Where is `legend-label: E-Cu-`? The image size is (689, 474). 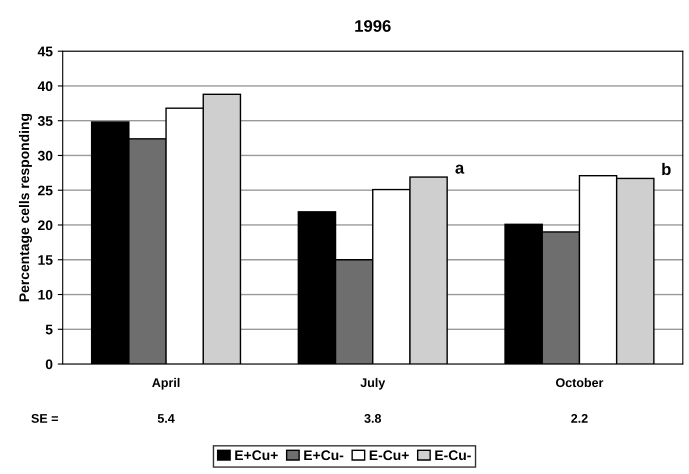
legend-label: E-Cu- is located at coordinates (453, 455).